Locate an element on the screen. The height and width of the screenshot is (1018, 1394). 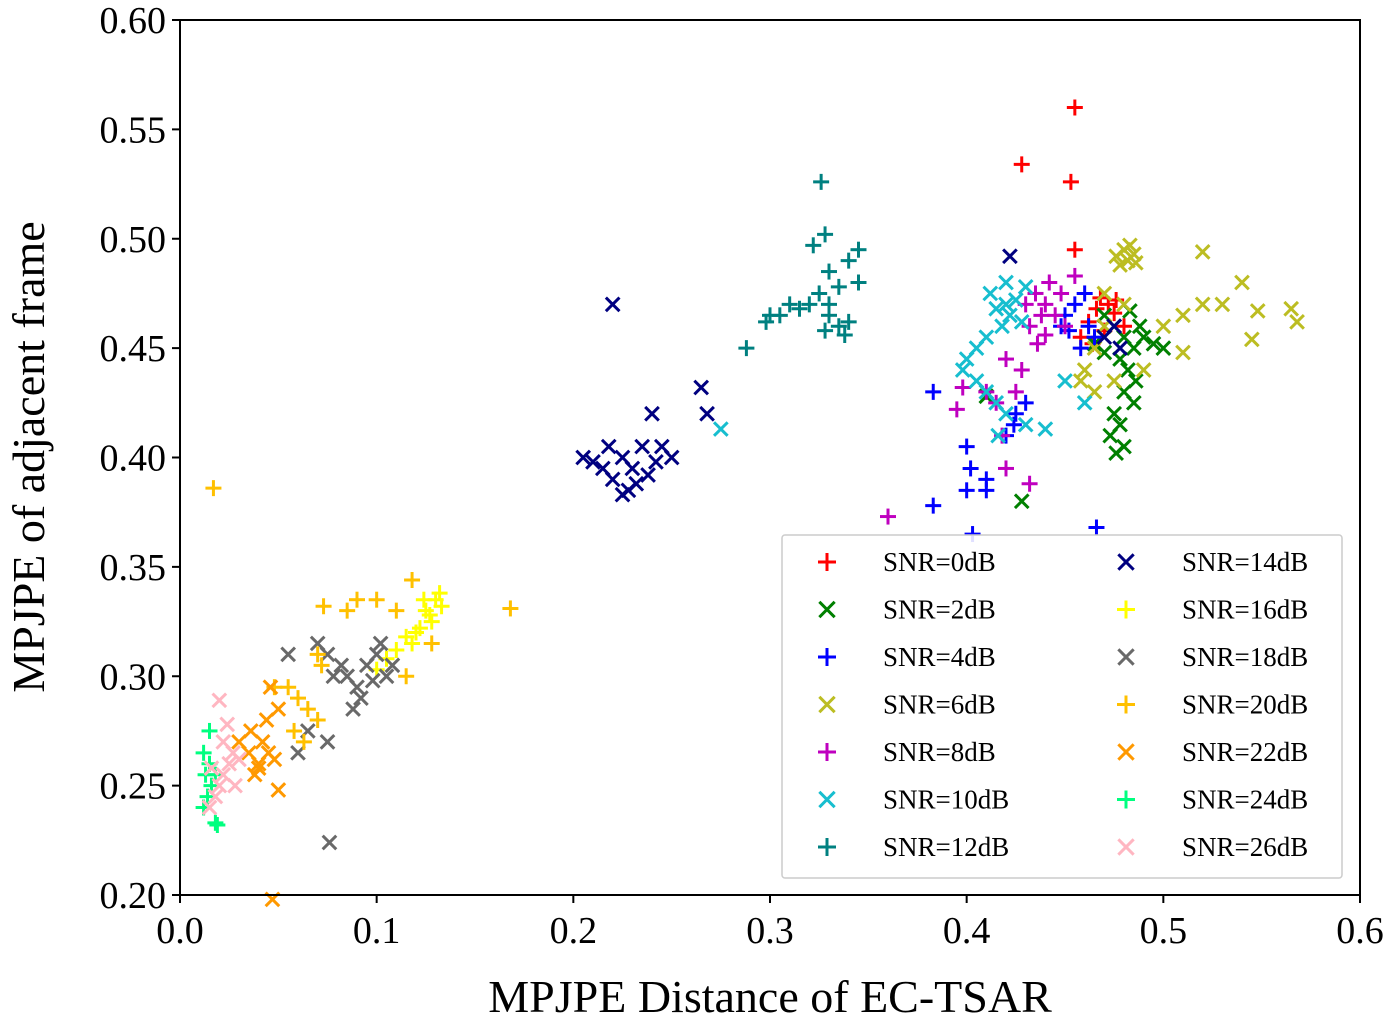
legend-entry-label: SNR=18dB is located at coordinates (1245, 657).